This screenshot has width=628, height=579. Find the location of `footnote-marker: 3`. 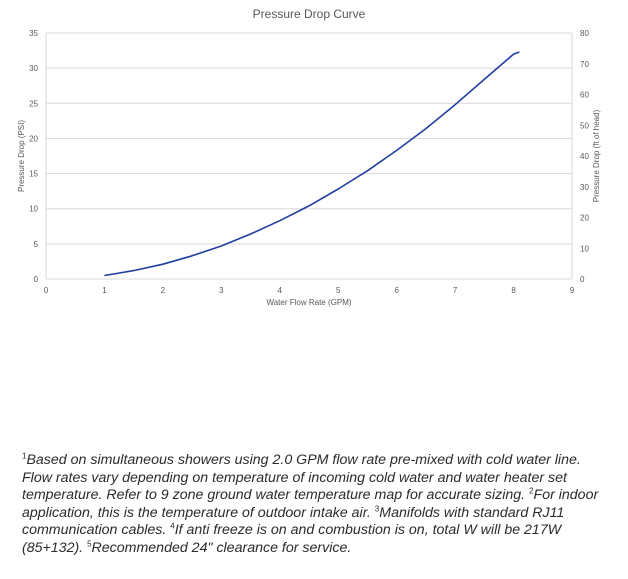

footnote-marker: 3 is located at coordinates (377, 509).